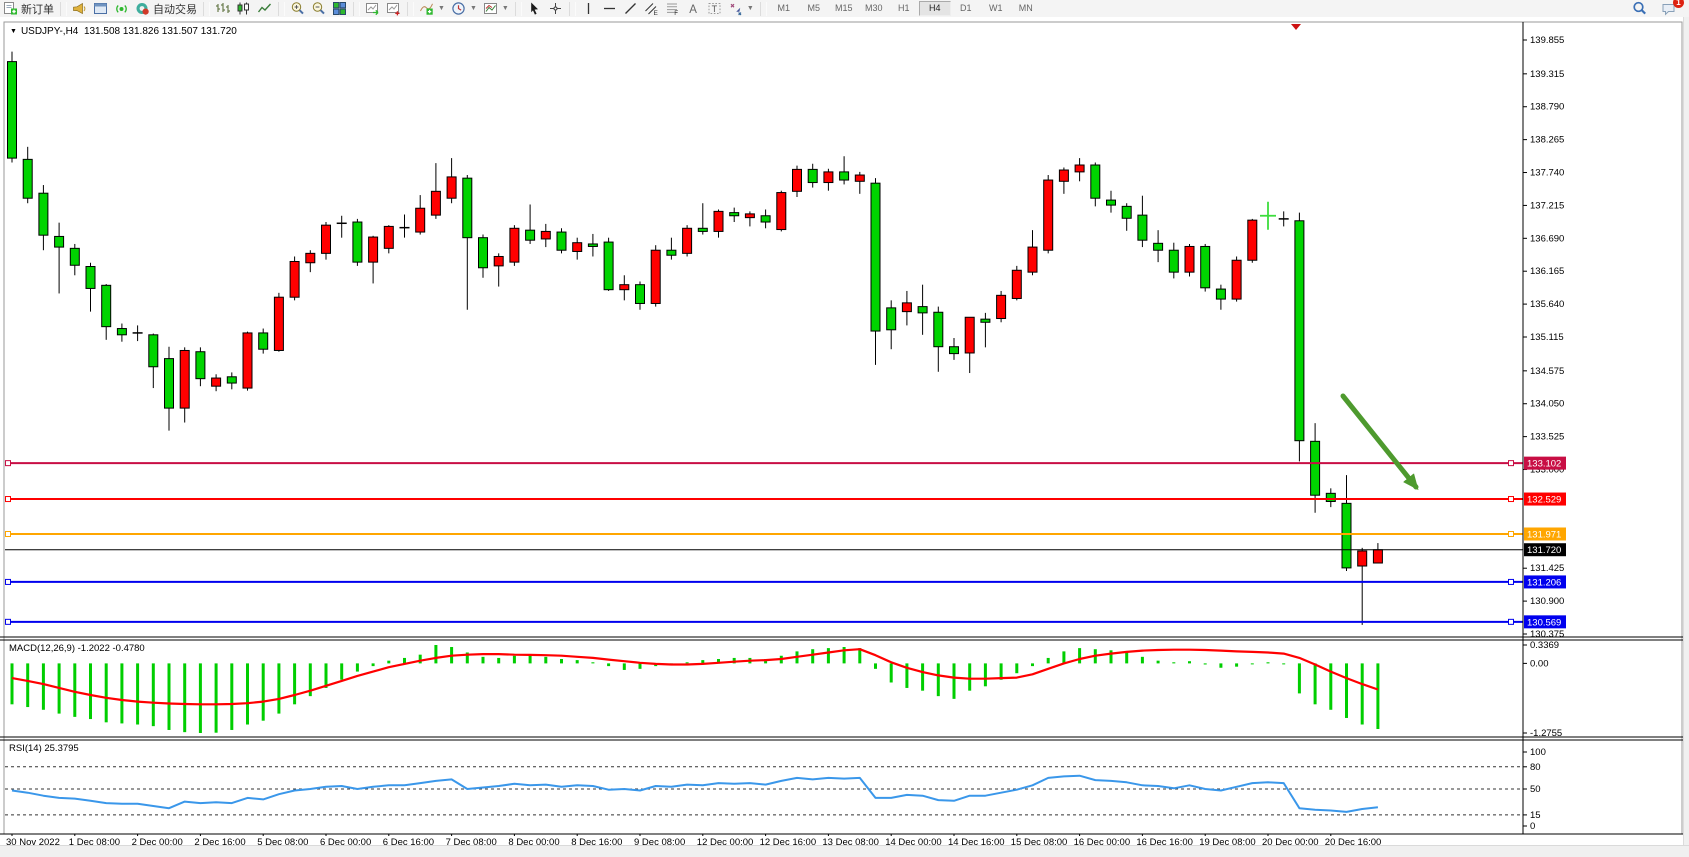 This screenshot has height=857, width=1689. I want to click on label-button: T, so click(714, 9).